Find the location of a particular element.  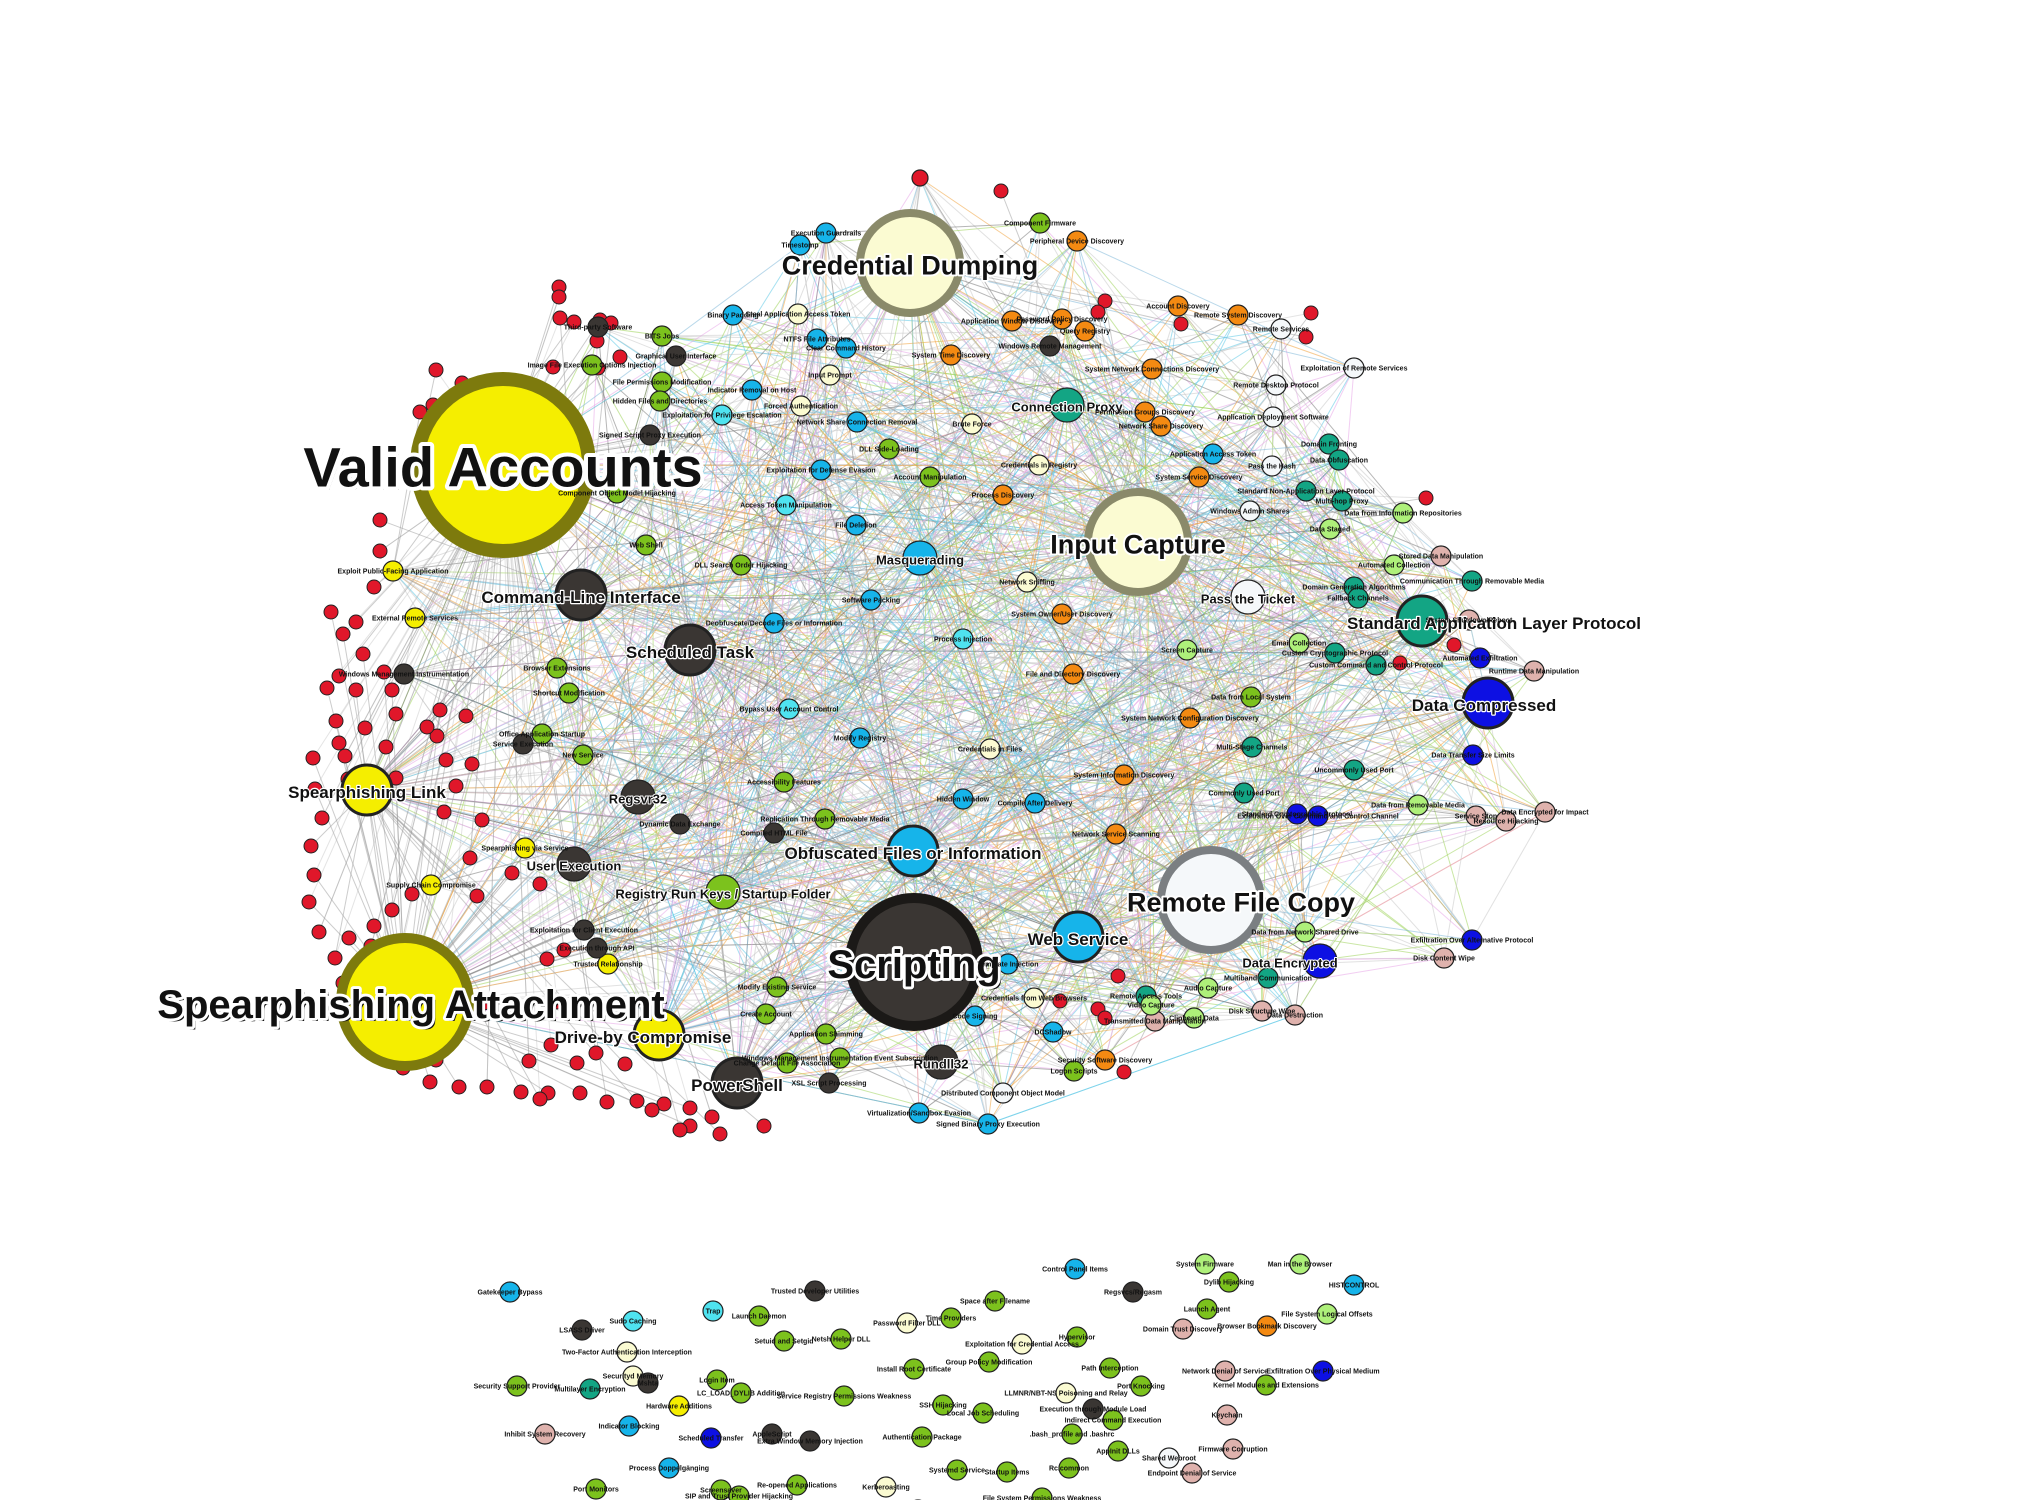

email-coll-node is located at coordinates (1299, 643).